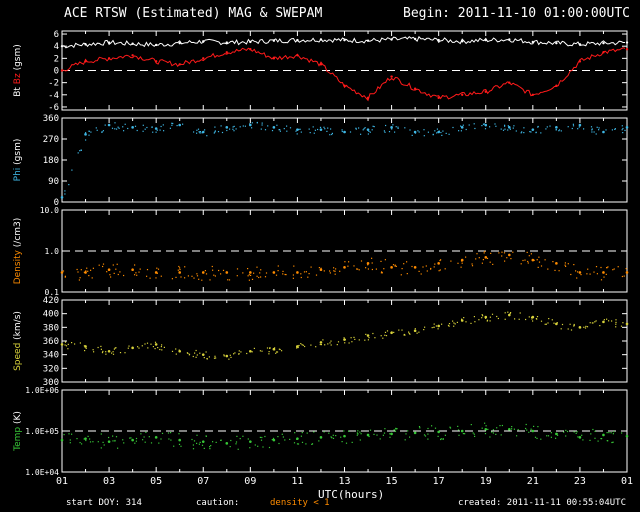 This screenshot has height=512, width=640. Describe the element at coordinates (51, 369) in the screenshot. I see `y-tick-label: 320` at that location.